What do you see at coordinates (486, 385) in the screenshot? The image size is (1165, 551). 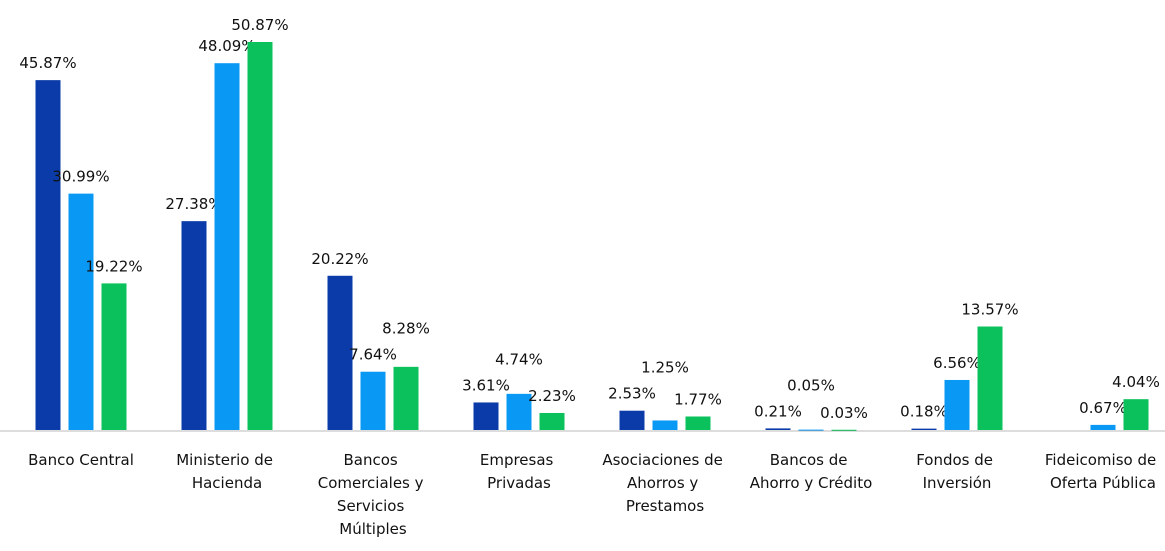 I see `value-label: 3.61%` at bounding box center [486, 385].